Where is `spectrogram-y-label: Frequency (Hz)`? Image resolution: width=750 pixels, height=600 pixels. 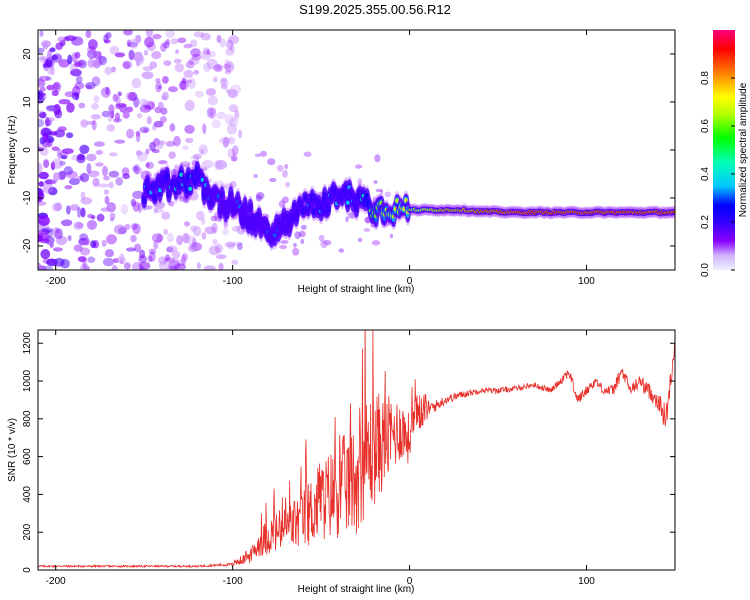 spectrogram-y-label: Frequency (Hz) is located at coordinates (12, 150).